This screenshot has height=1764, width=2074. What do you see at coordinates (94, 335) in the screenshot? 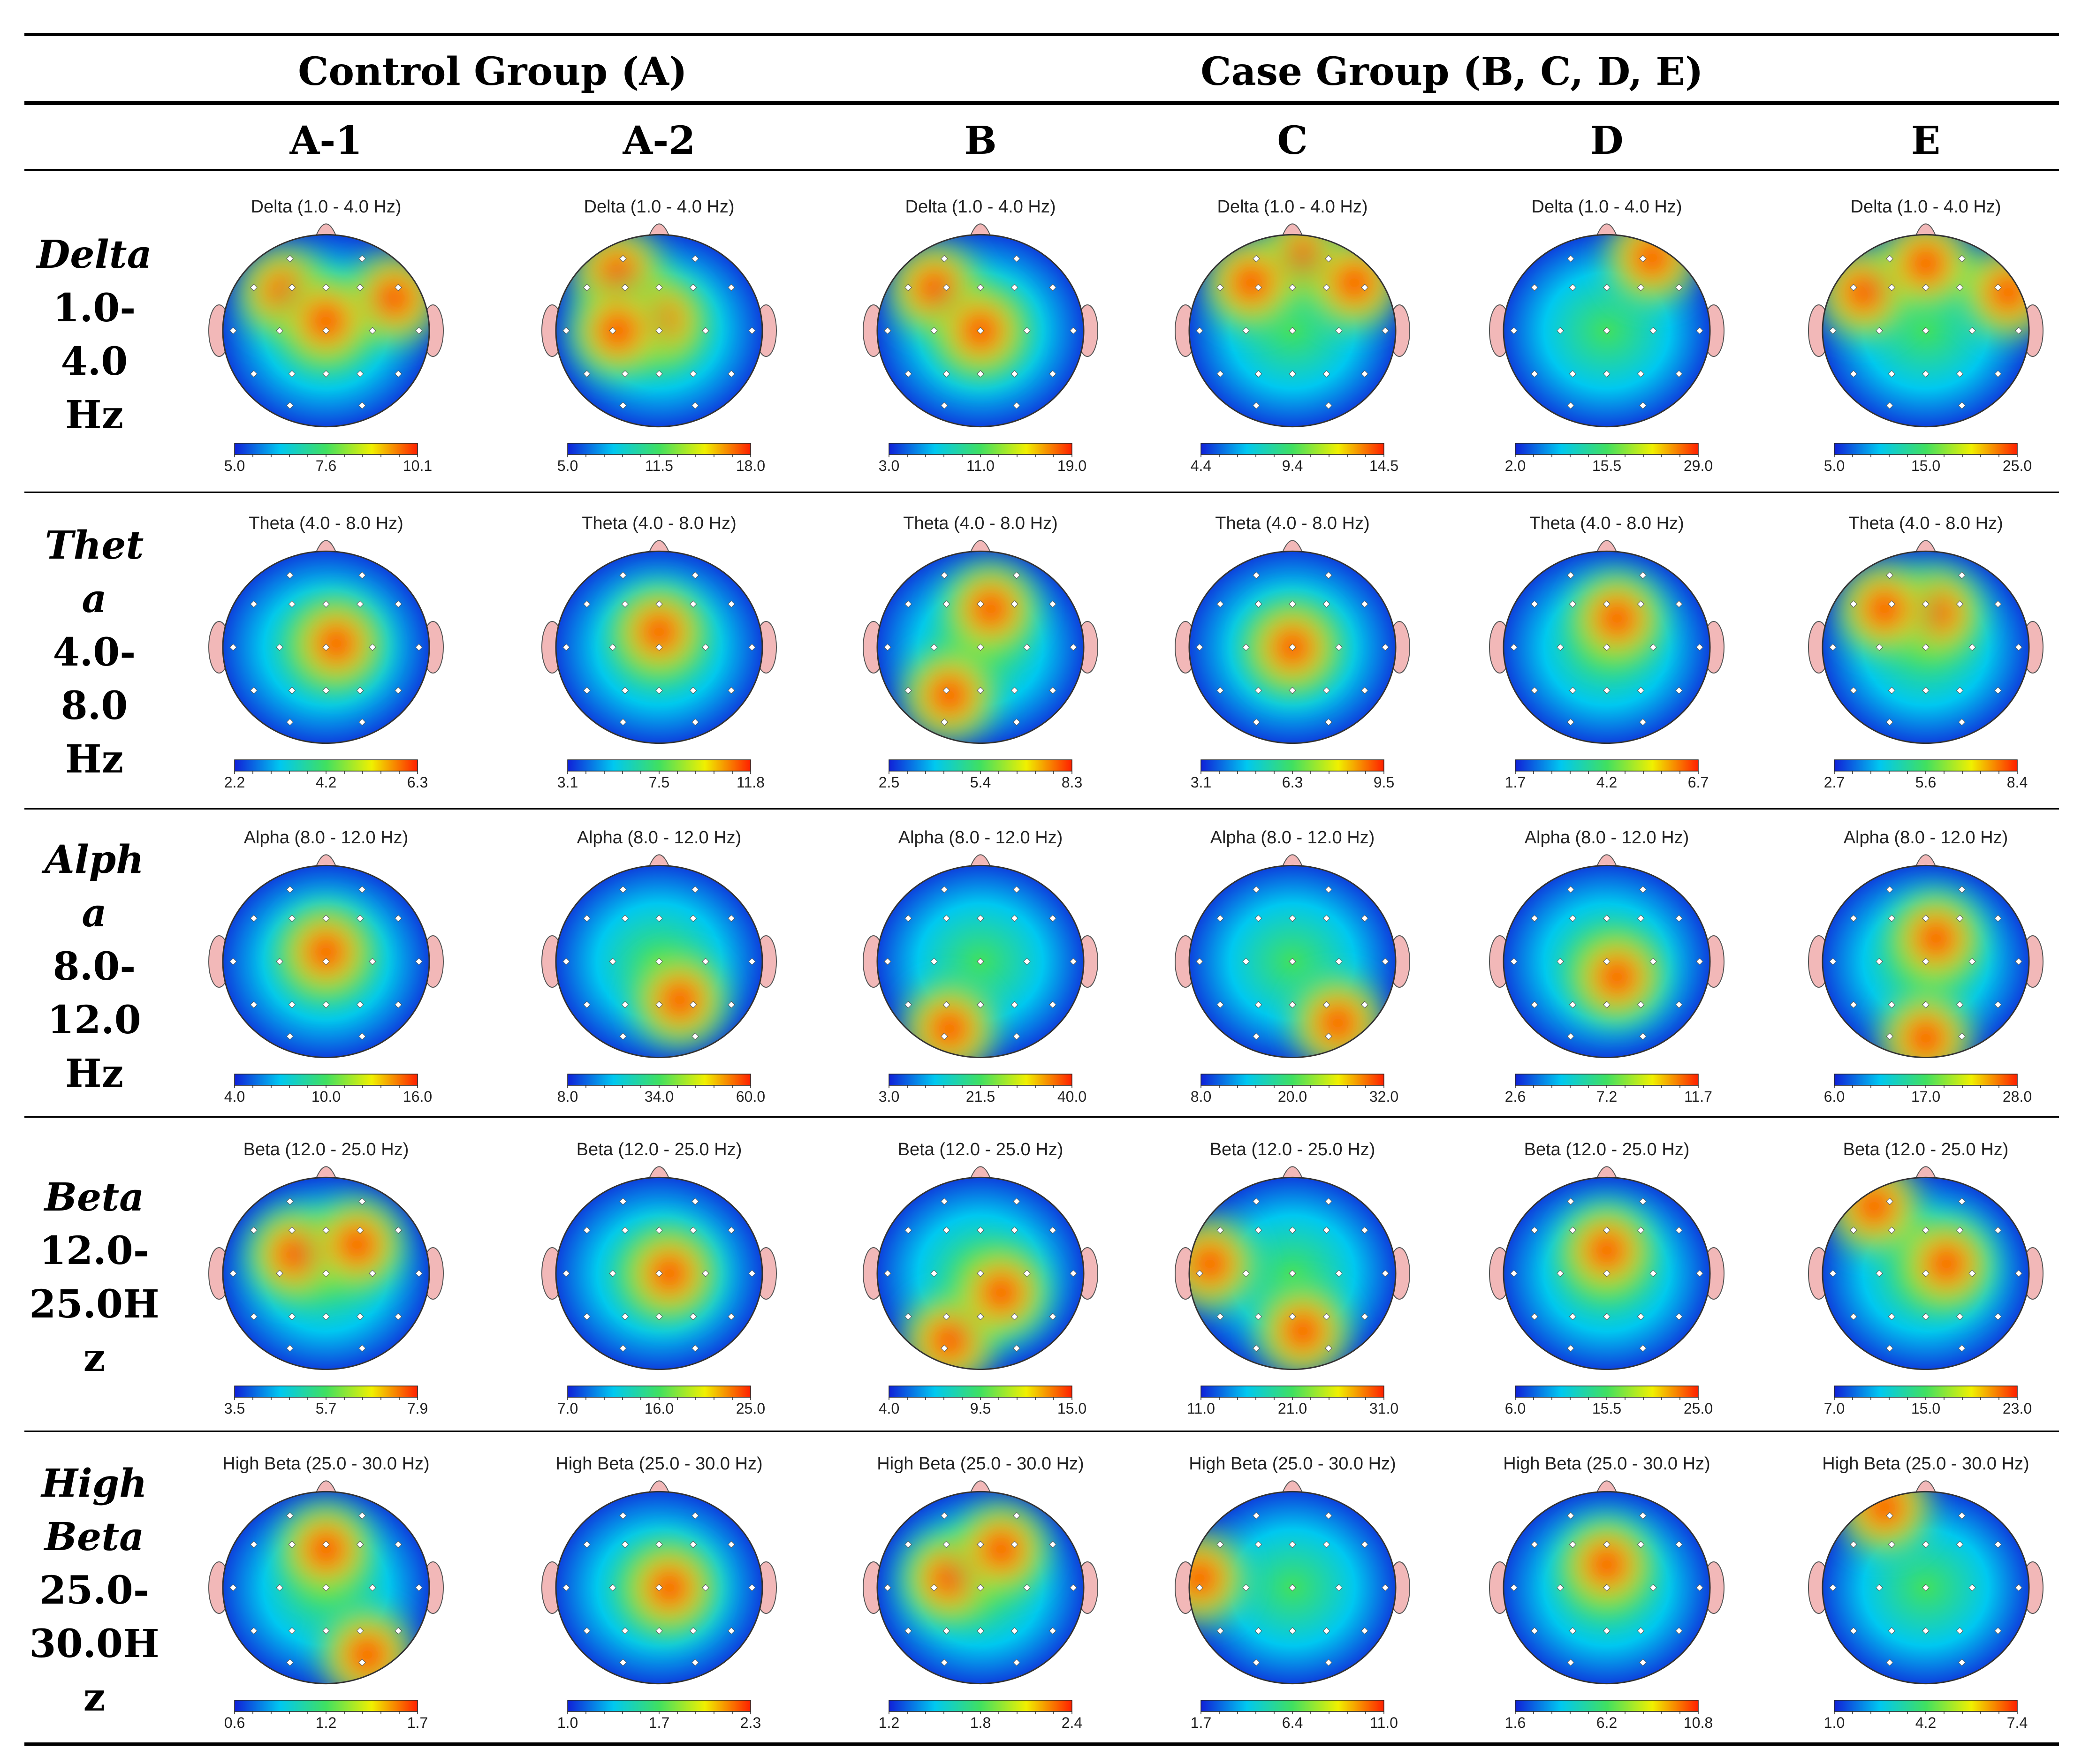
I see `row-label-delta: Delta 1.0- 4.0 Hz` at bounding box center [94, 335].